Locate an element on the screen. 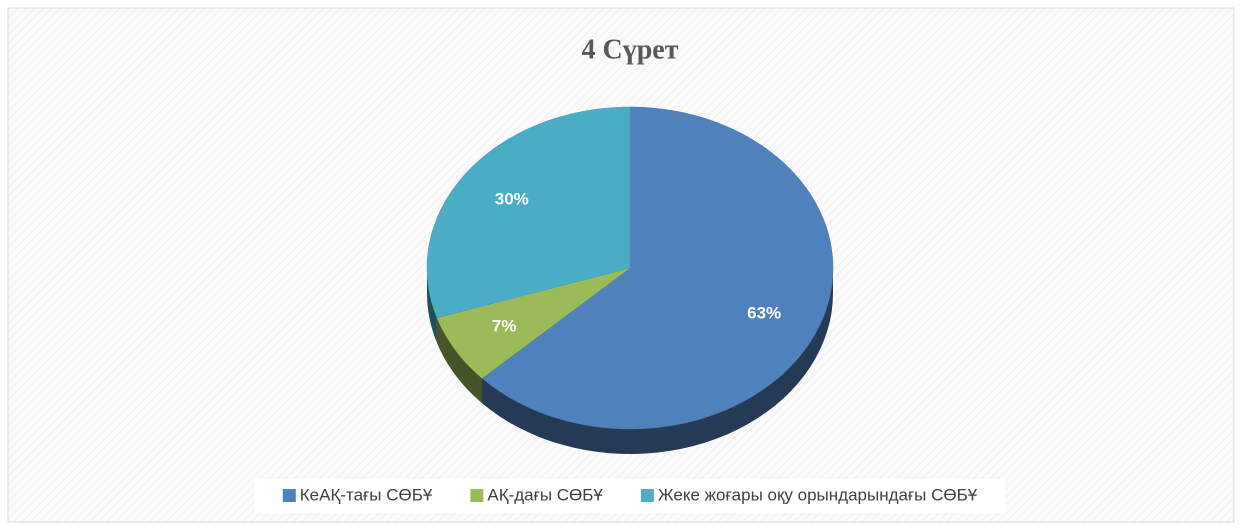  pie-sides is located at coordinates (630, 361).